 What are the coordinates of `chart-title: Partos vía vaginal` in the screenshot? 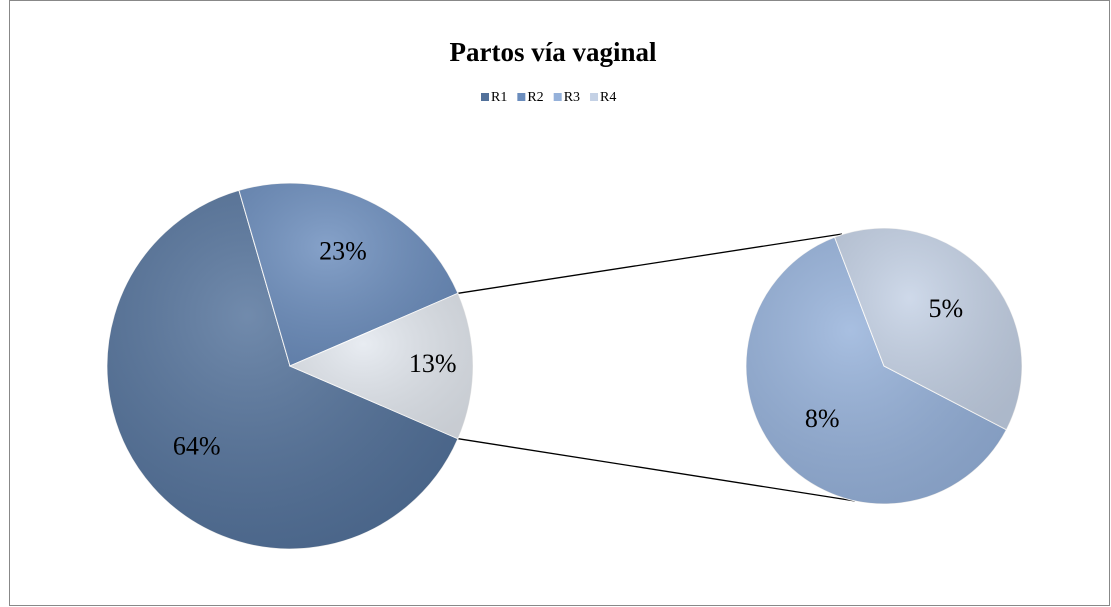 It's located at (553, 52).